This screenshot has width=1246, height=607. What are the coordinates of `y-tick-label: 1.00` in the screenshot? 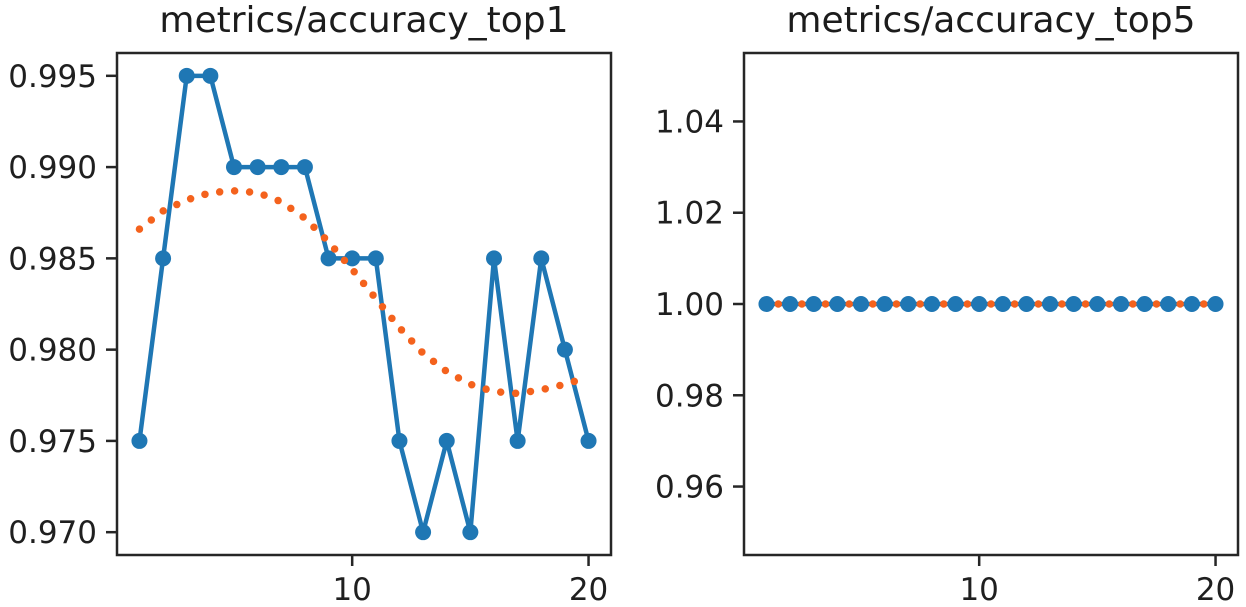 It's located at (689, 305).